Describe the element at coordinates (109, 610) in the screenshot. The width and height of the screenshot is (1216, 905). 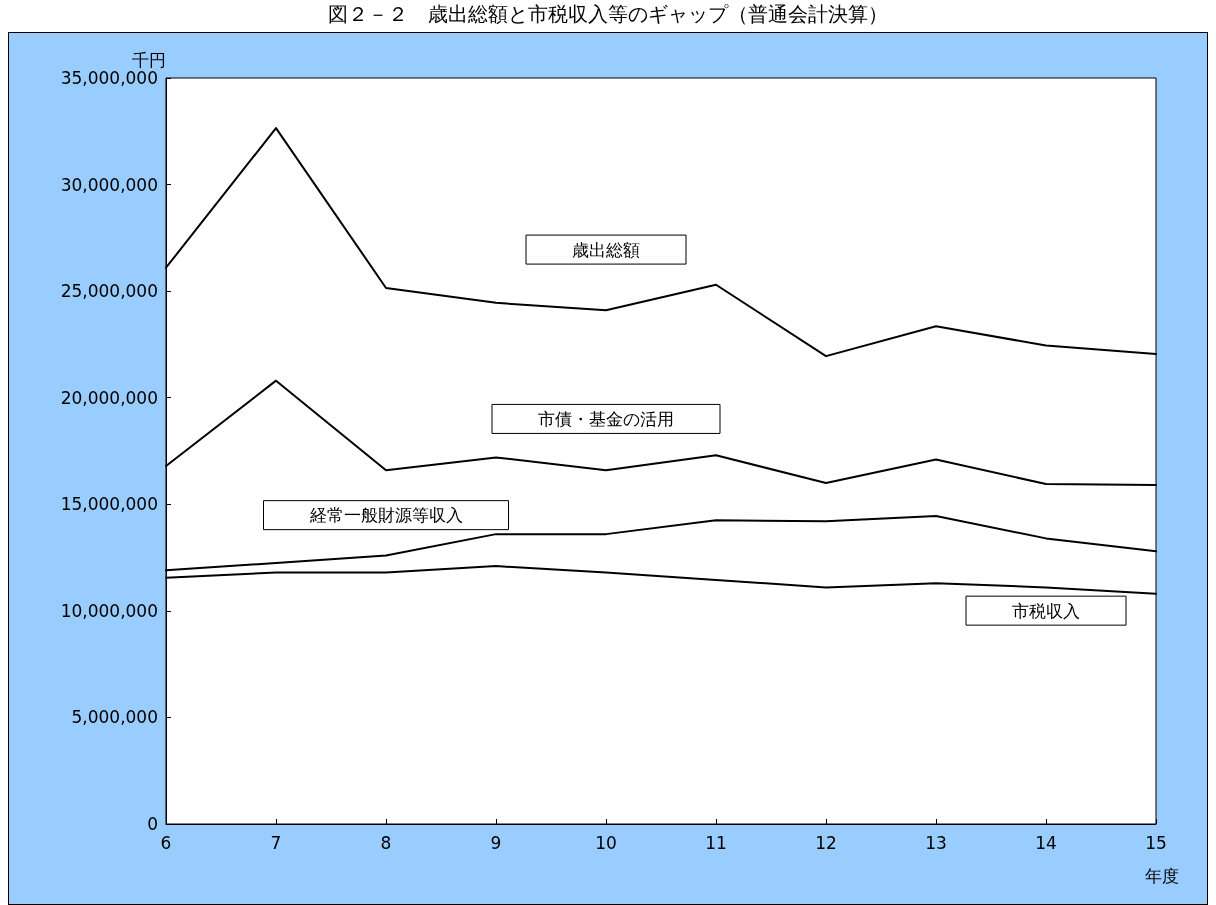
I see `y-tick-label: 10,000,000` at that location.